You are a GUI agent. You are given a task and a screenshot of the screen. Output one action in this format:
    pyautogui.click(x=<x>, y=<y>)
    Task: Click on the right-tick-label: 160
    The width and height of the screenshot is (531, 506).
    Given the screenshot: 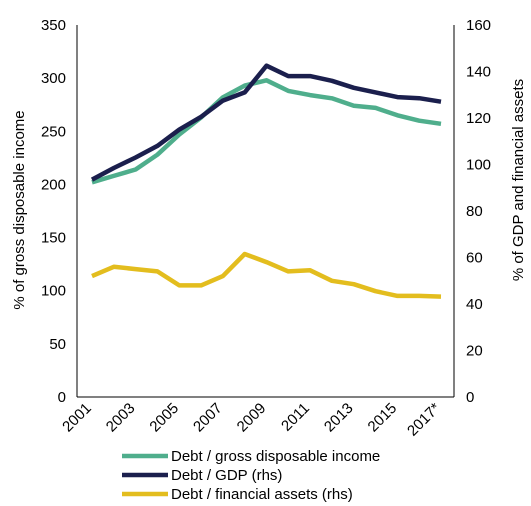 What is the action you would take?
    pyautogui.click(x=478, y=25)
    